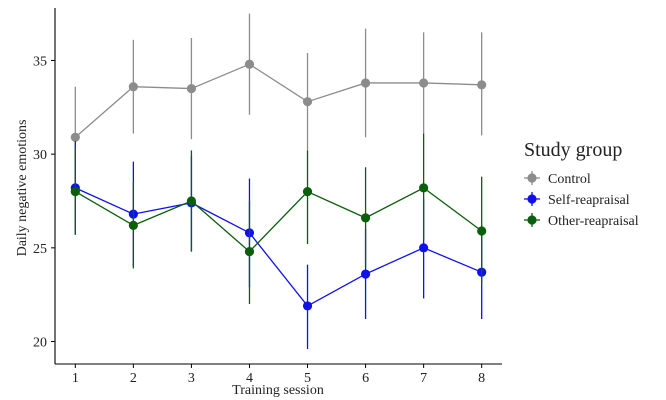 This screenshot has width=666, height=400. Describe the element at coordinates (40, 61) in the screenshot. I see `y-tick-label: 35` at that location.